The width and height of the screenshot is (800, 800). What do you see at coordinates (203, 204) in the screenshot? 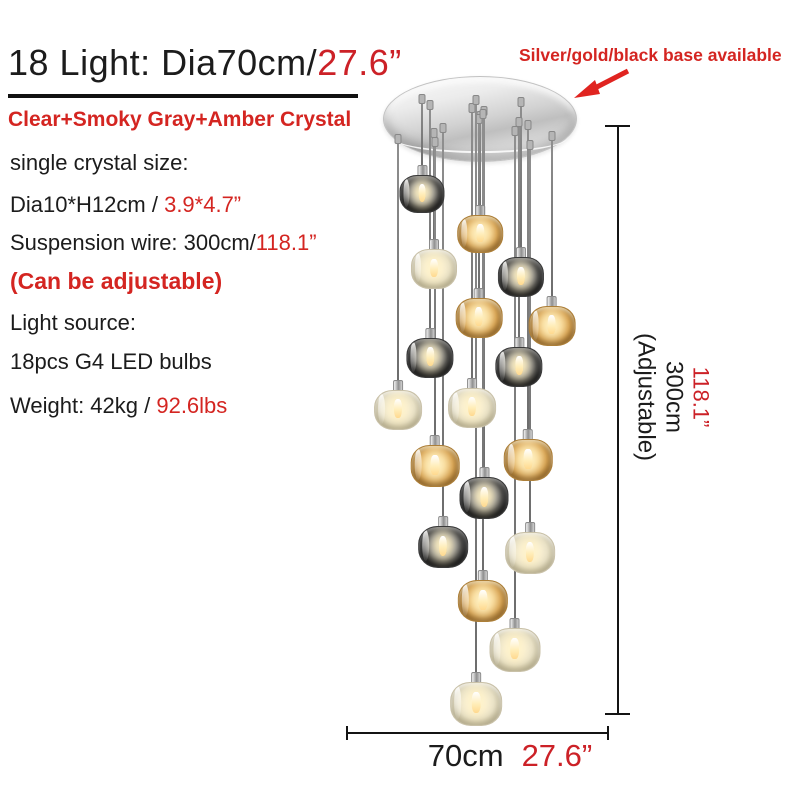
I see `spec-text-red: 3.9*4.7”` at bounding box center [203, 204].